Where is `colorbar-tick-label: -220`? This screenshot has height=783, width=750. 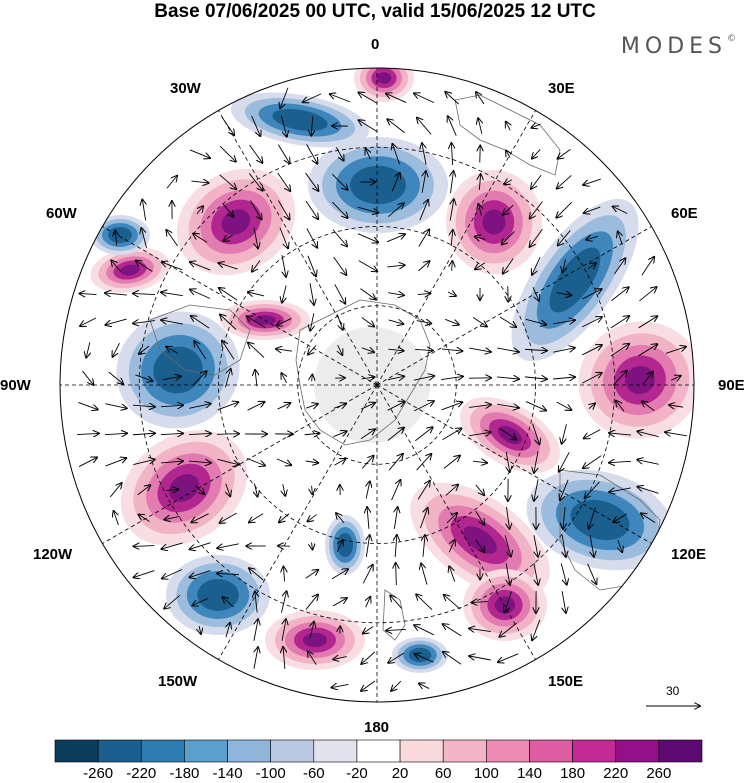
colorbar-tick-label: -220 is located at coordinates (141, 773).